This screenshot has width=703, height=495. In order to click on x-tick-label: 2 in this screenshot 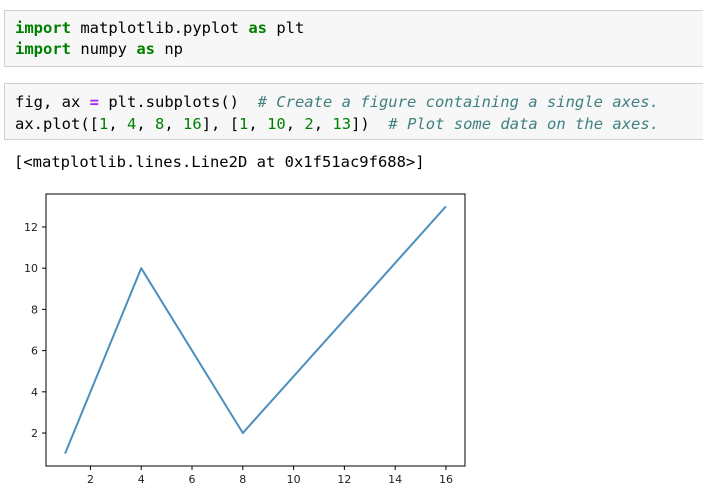, I will do `click(90, 479)`.